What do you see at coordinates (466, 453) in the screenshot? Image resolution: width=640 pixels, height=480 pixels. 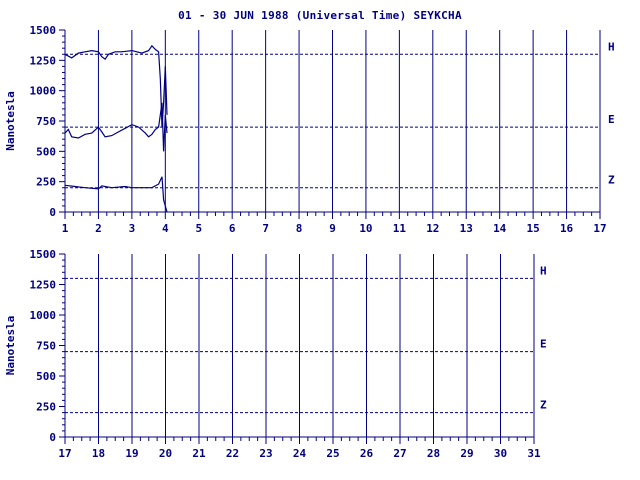 I see `bottom-x-tick-label: 29` at bounding box center [466, 453].